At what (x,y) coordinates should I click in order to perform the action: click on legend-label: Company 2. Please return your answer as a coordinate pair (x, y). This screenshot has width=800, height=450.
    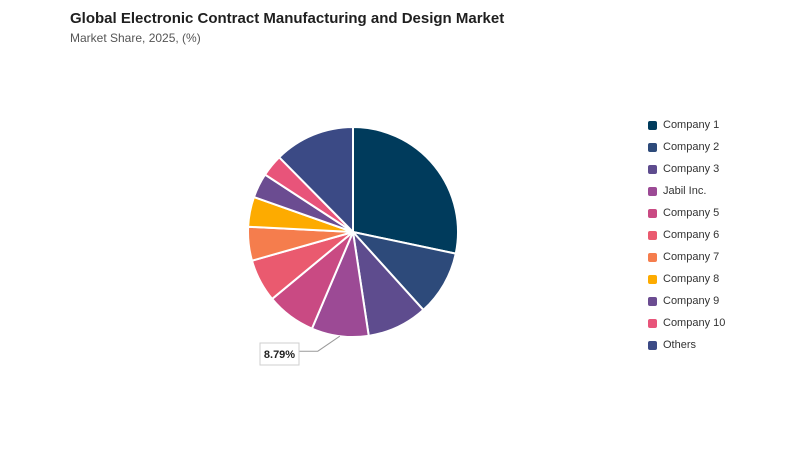
    Looking at the image, I should click on (691, 147).